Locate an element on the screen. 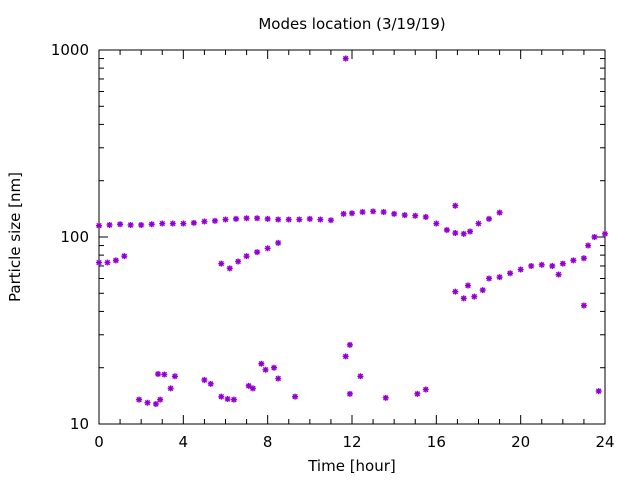 The width and height of the screenshot is (640, 480). y-tick-label: 100 is located at coordinates (74, 237).